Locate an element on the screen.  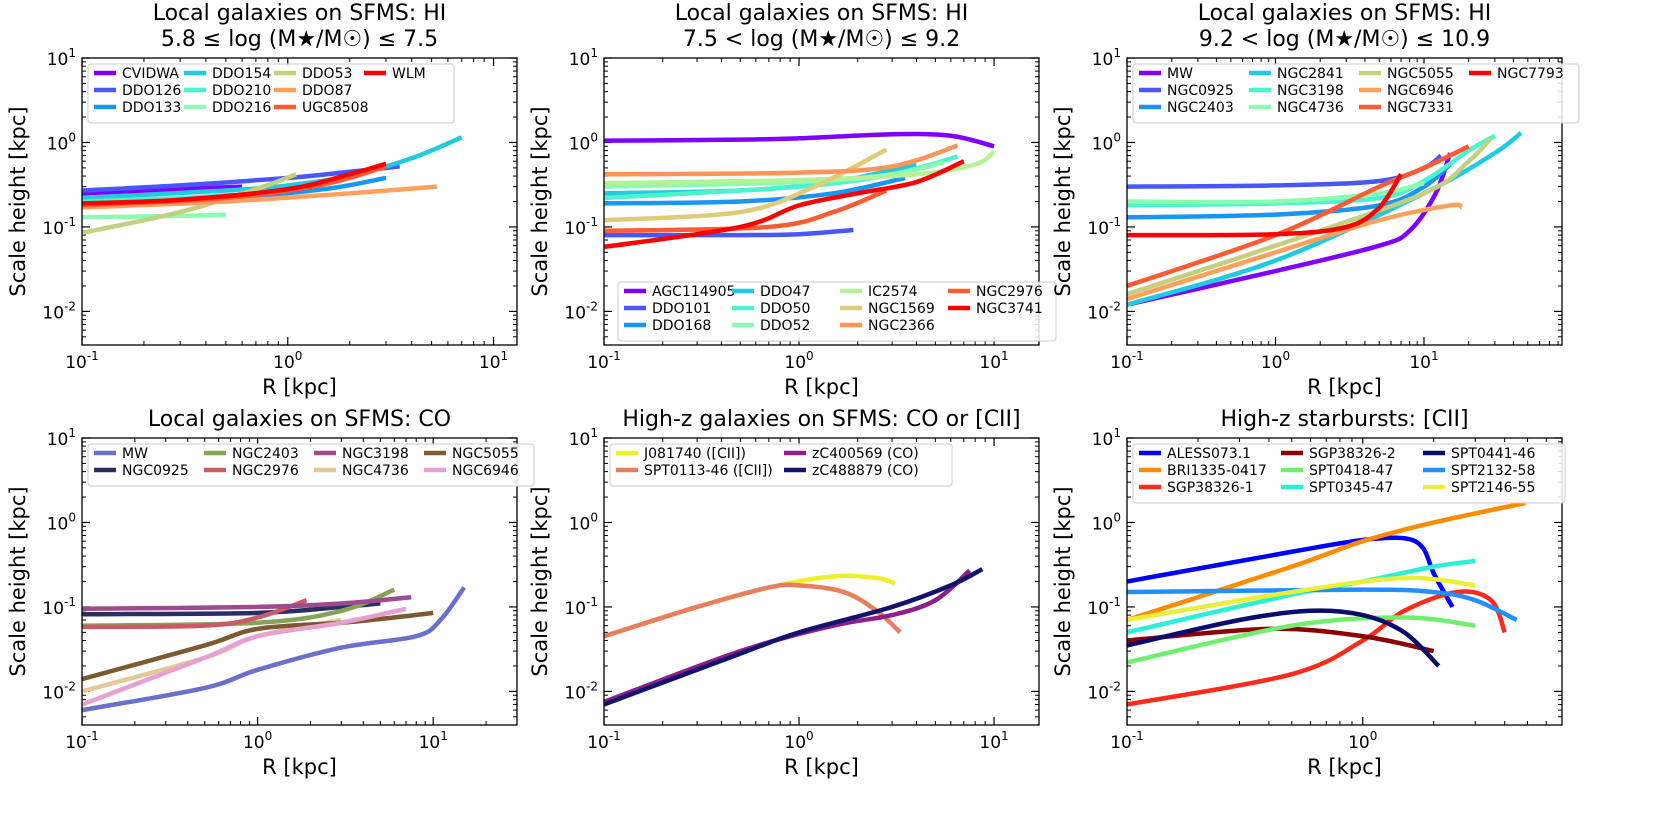
chart-title-line: 7.5 < log (M★/M☉) ≤ 9.2 is located at coordinates (821, 39).